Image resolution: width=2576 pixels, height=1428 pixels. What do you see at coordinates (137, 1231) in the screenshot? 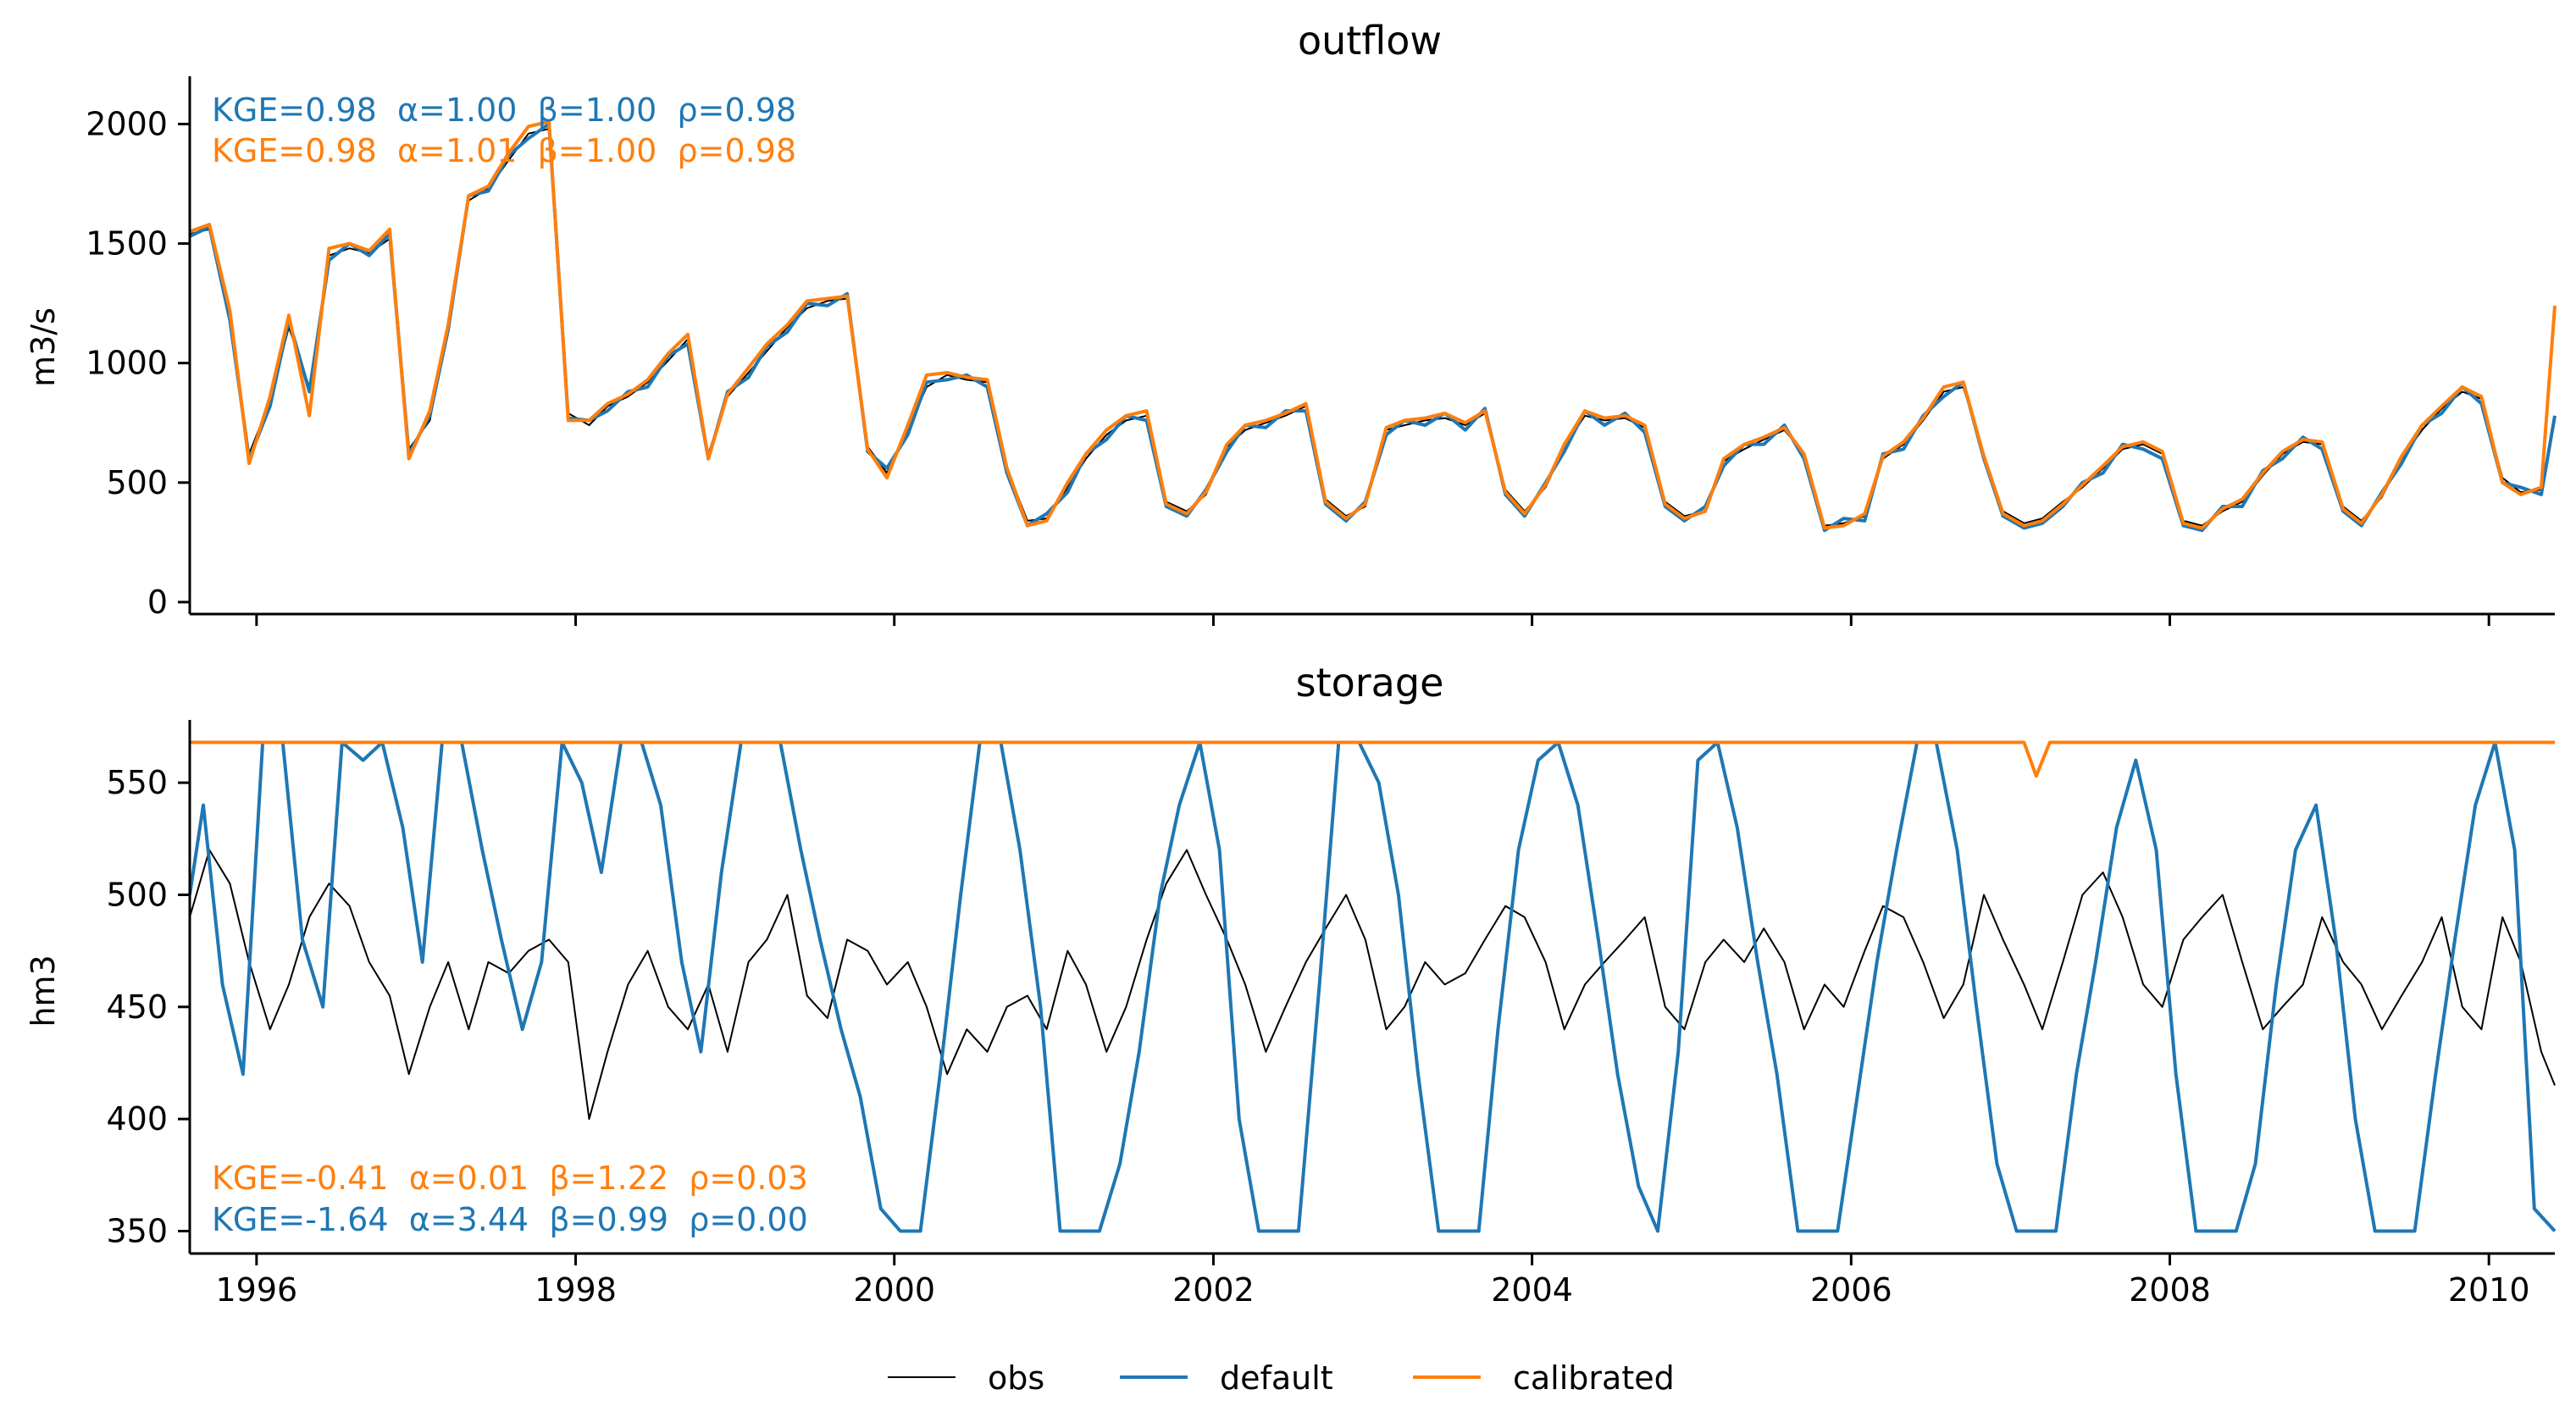
I see `y-tick-label: 350` at bounding box center [137, 1231].